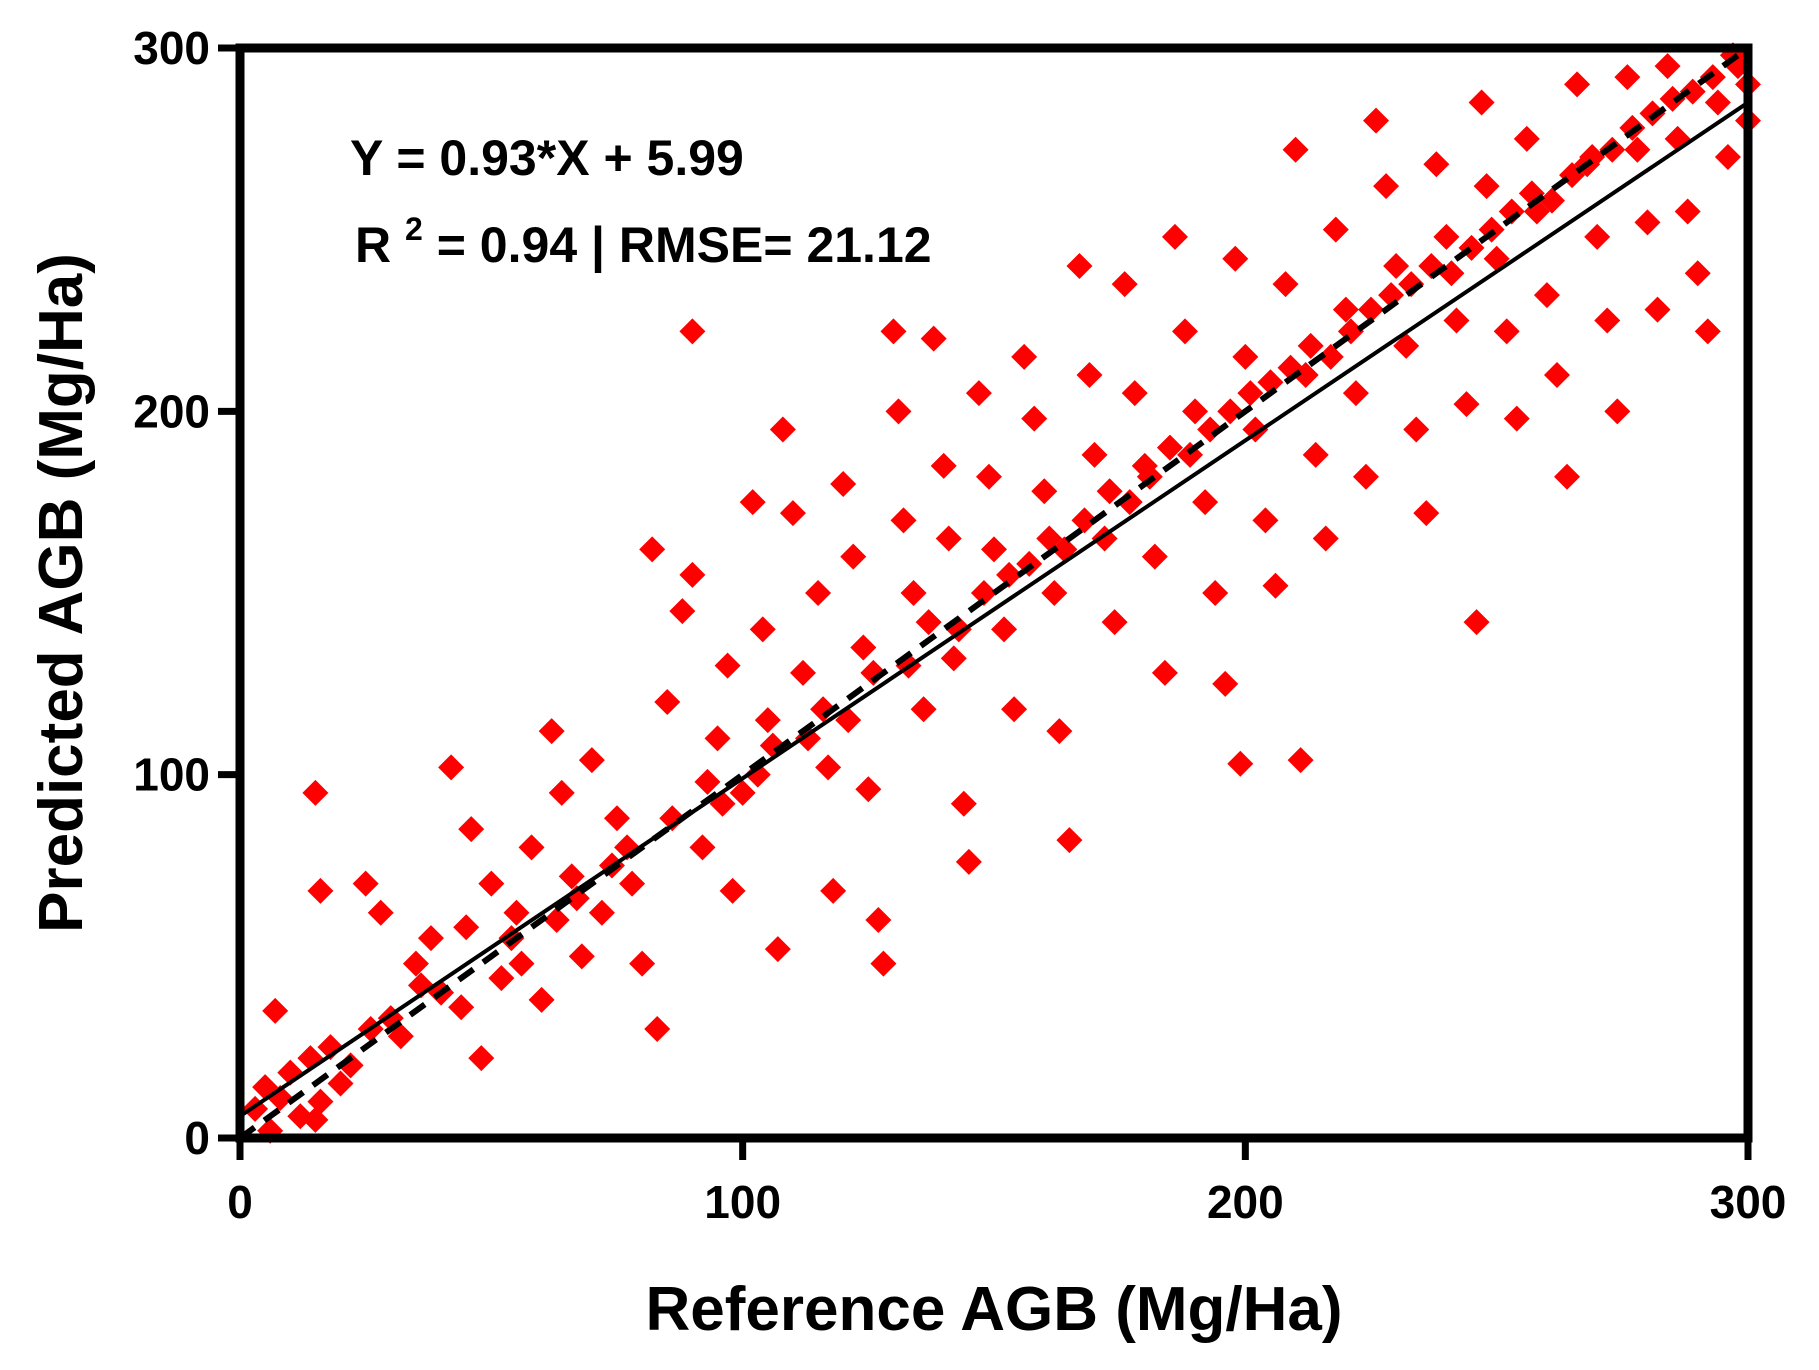 This screenshot has width=1819, height=1370. Describe the element at coordinates (547, 158) in the screenshot. I see `regression-equation: Y = 0.93*X + 5.99` at that location.